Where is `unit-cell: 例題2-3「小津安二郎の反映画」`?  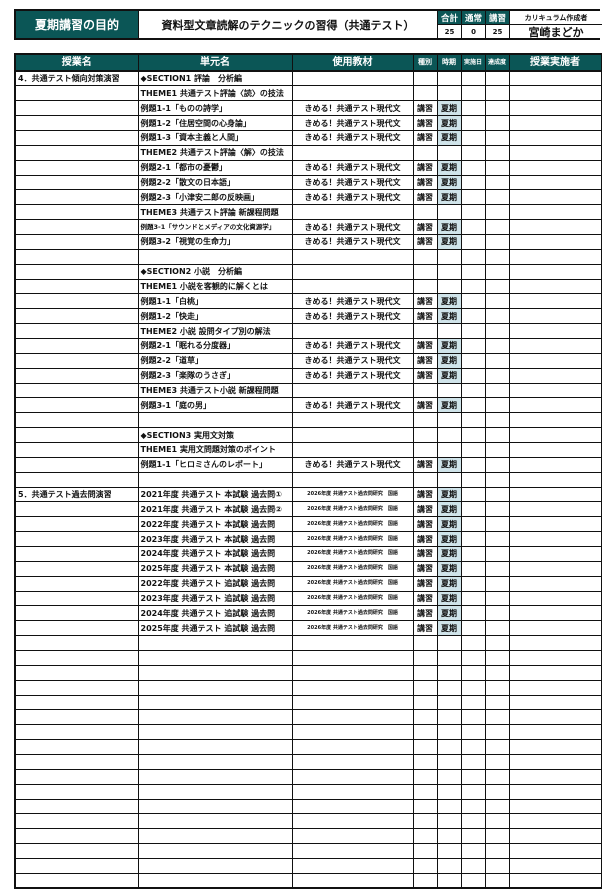 unit-cell: 例題2-3「小津安二郎の反映画」 is located at coordinates (215, 197).